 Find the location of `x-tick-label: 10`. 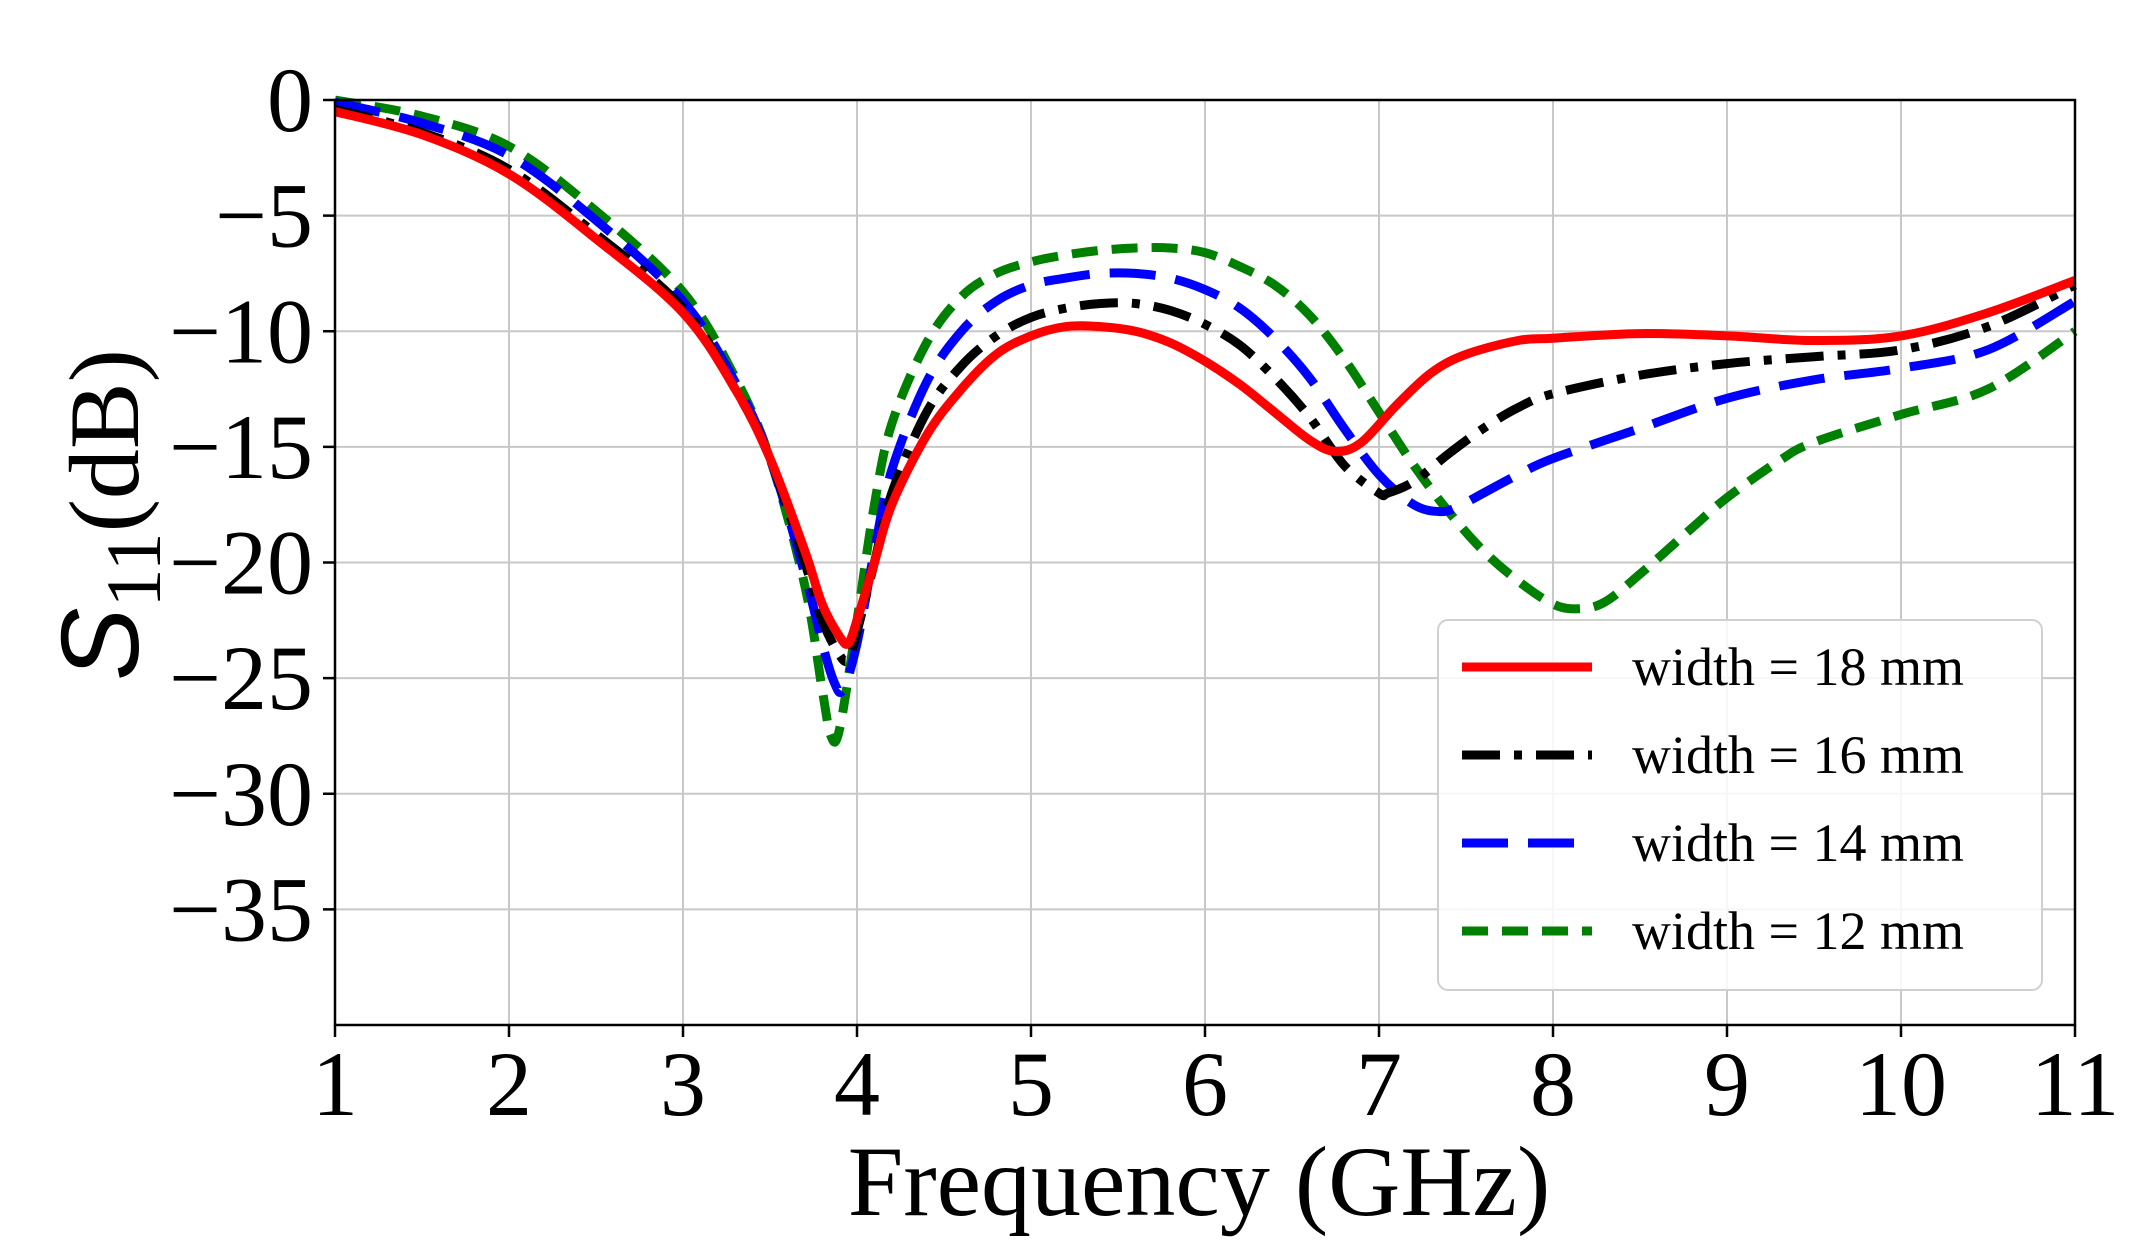

x-tick-label: 10 is located at coordinates (1901, 1084).